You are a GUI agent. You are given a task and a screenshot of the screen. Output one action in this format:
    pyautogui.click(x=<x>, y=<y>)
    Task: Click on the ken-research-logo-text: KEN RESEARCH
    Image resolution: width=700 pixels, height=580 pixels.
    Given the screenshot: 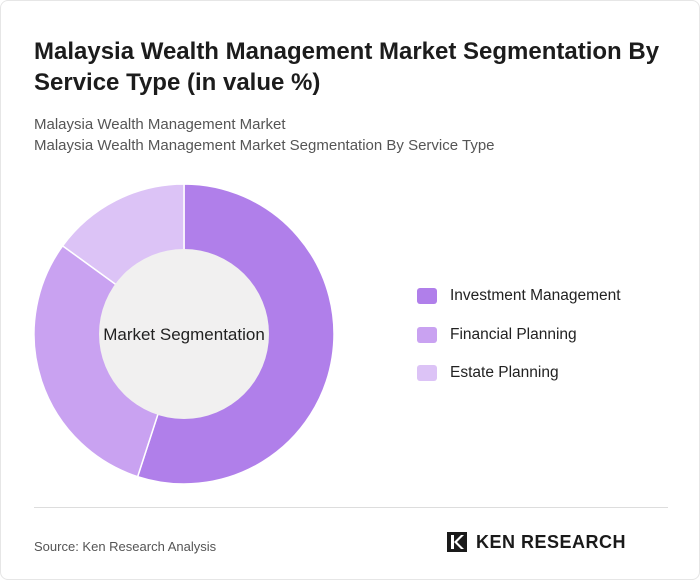 What is the action you would take?
    pyautogui.click(x=551, y=541)
    